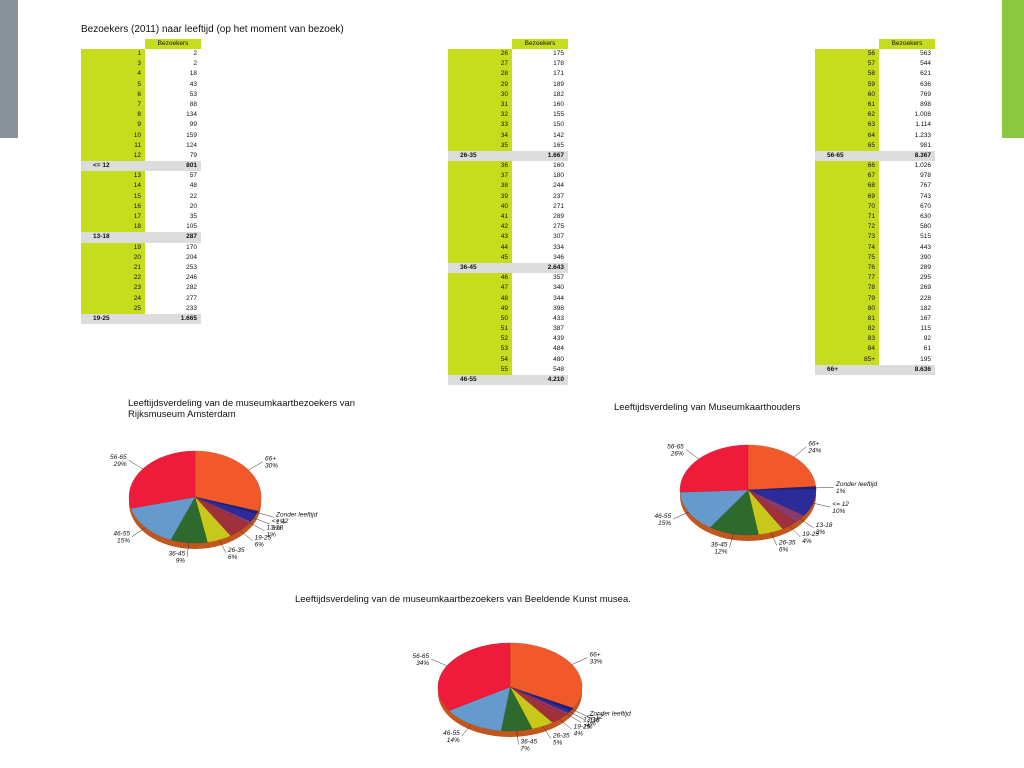 This screenshot has width=1024, height=768. What do you see at coordinates (113, 145) in the screenshot?
I see `age-cell: 11` at bounding box center [113, 145].